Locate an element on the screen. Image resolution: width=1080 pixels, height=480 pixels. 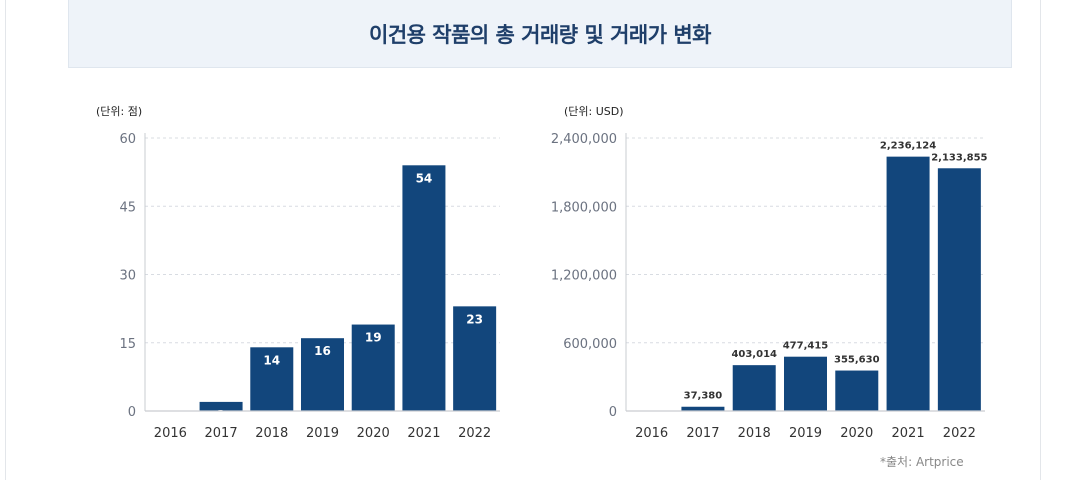
y-tick-label: 45 is located at coordinates (127, 207).